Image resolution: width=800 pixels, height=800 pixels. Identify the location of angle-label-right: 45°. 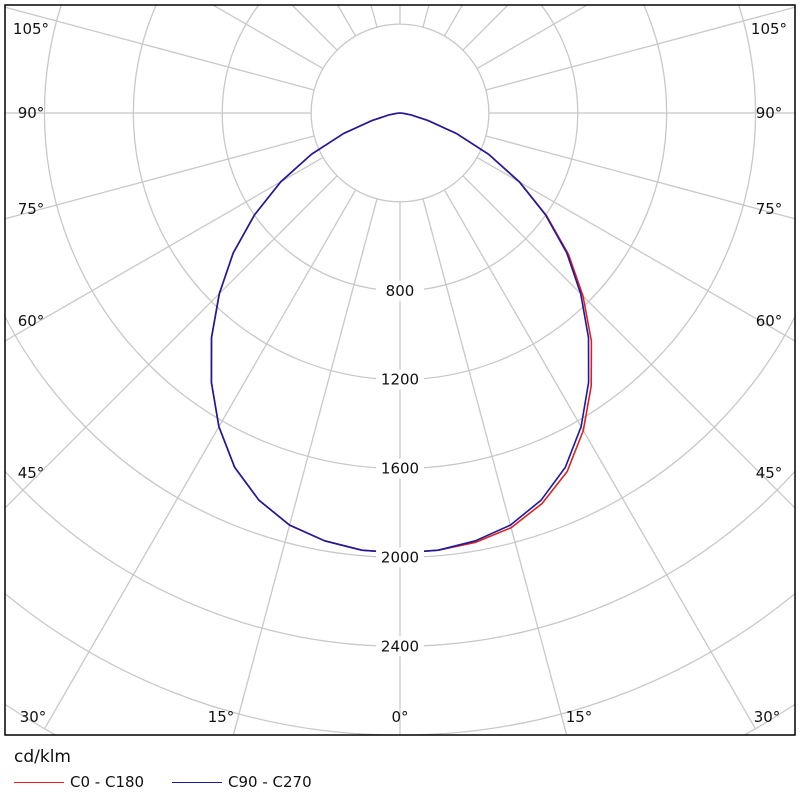
(769, 473).